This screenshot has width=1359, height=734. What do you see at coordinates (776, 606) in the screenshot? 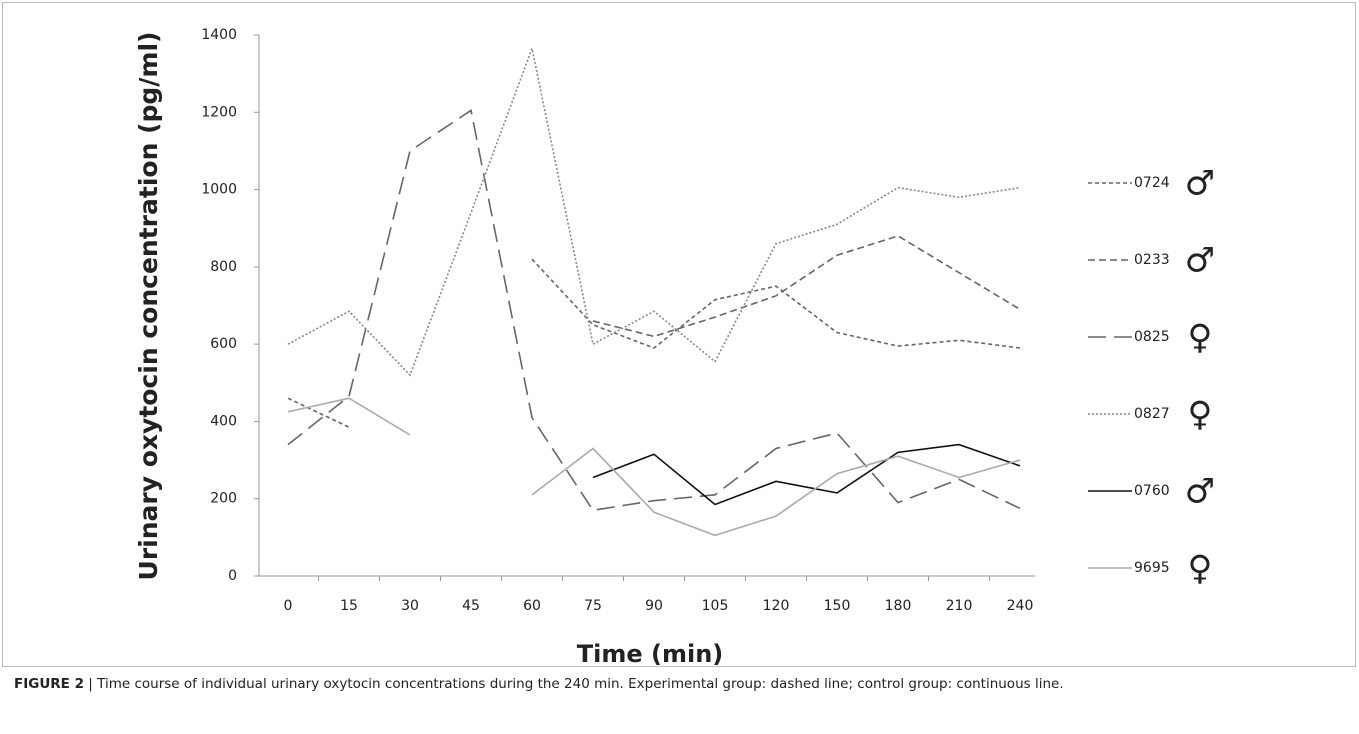
I see `x-tick-label: 120` at bounding box center [776, 606].